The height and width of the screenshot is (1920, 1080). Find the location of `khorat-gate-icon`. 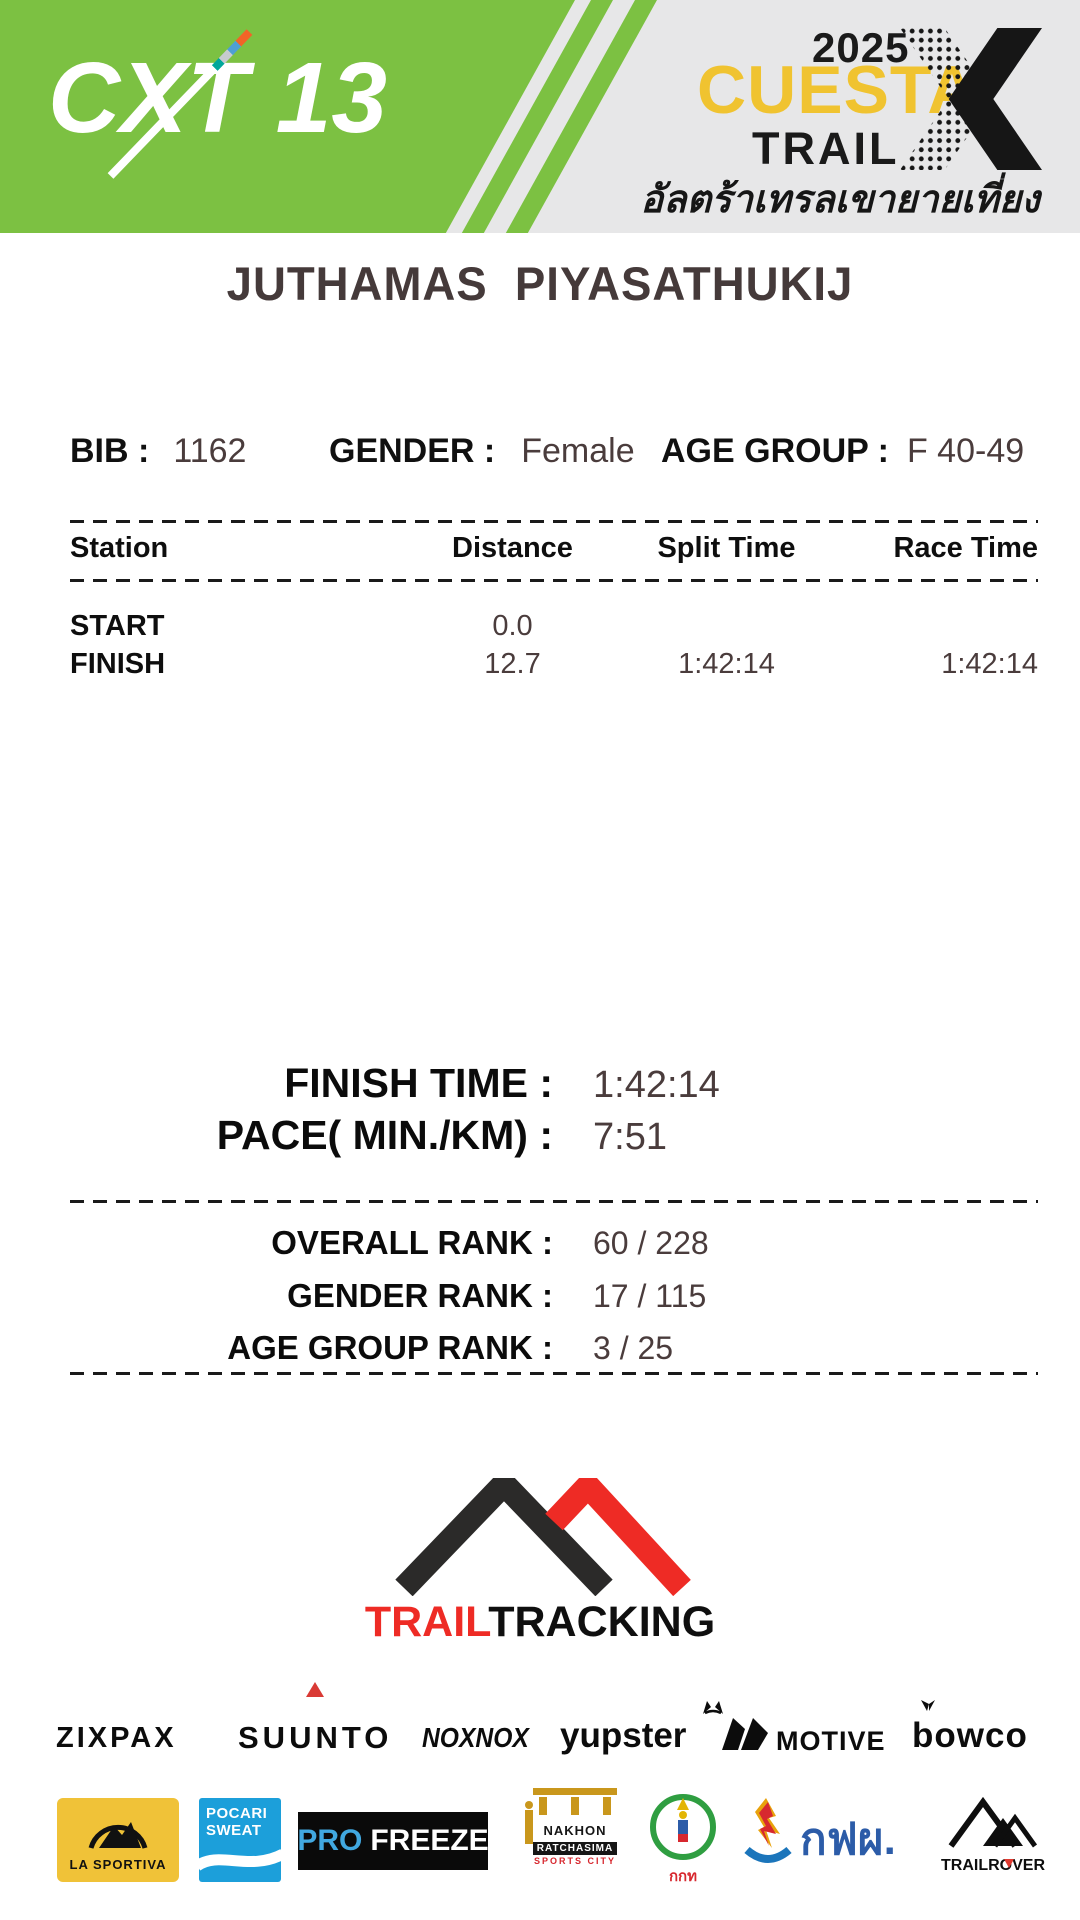

khorat-gate-icon is located at coordinates (575, 1801).